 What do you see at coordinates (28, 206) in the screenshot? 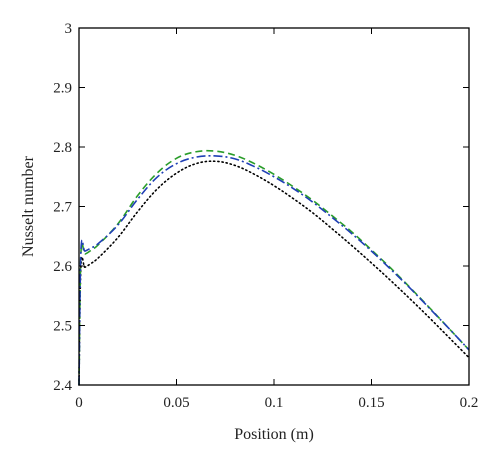
I see `y-axis-label: Nusselt number` at bounding box center [28, 206].